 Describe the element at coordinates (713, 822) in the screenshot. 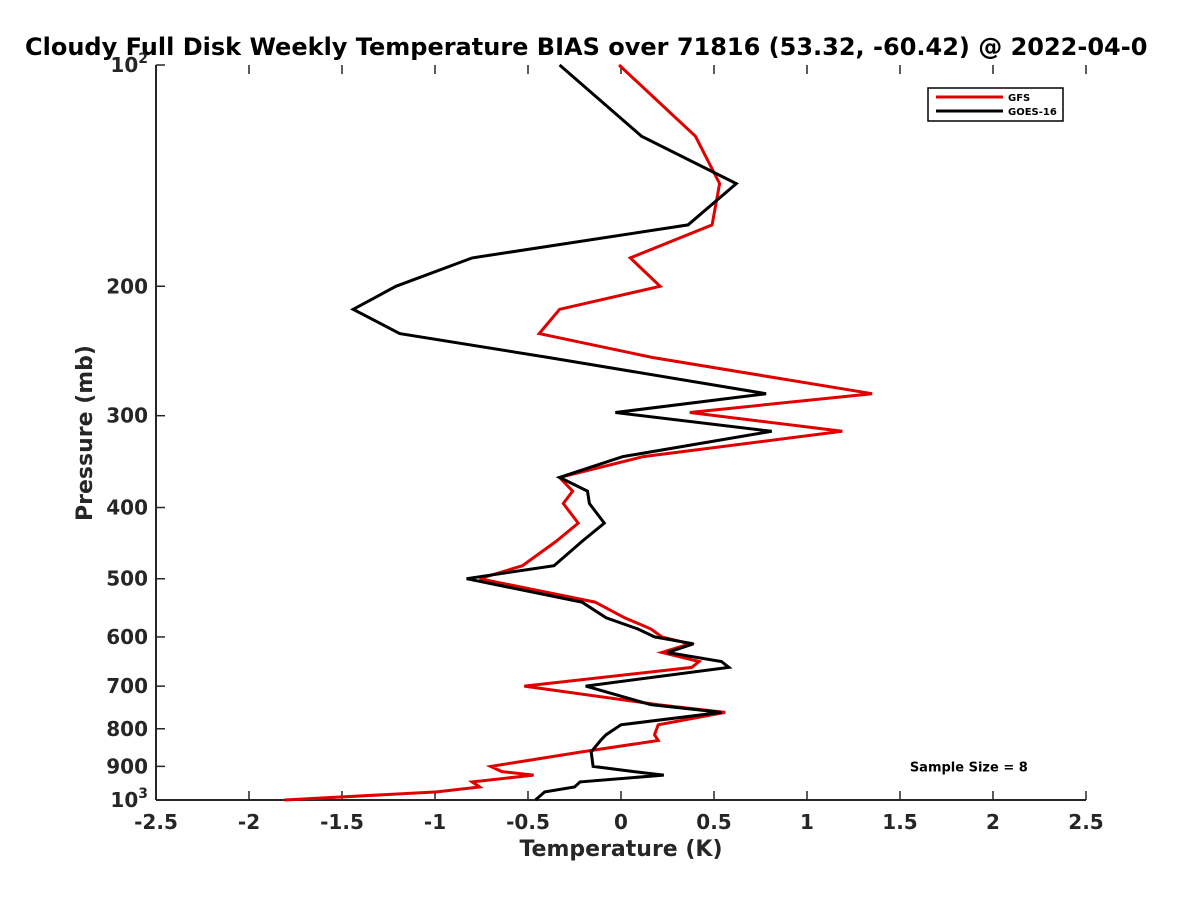

I see `x-tick-label: 0.5` at that location.